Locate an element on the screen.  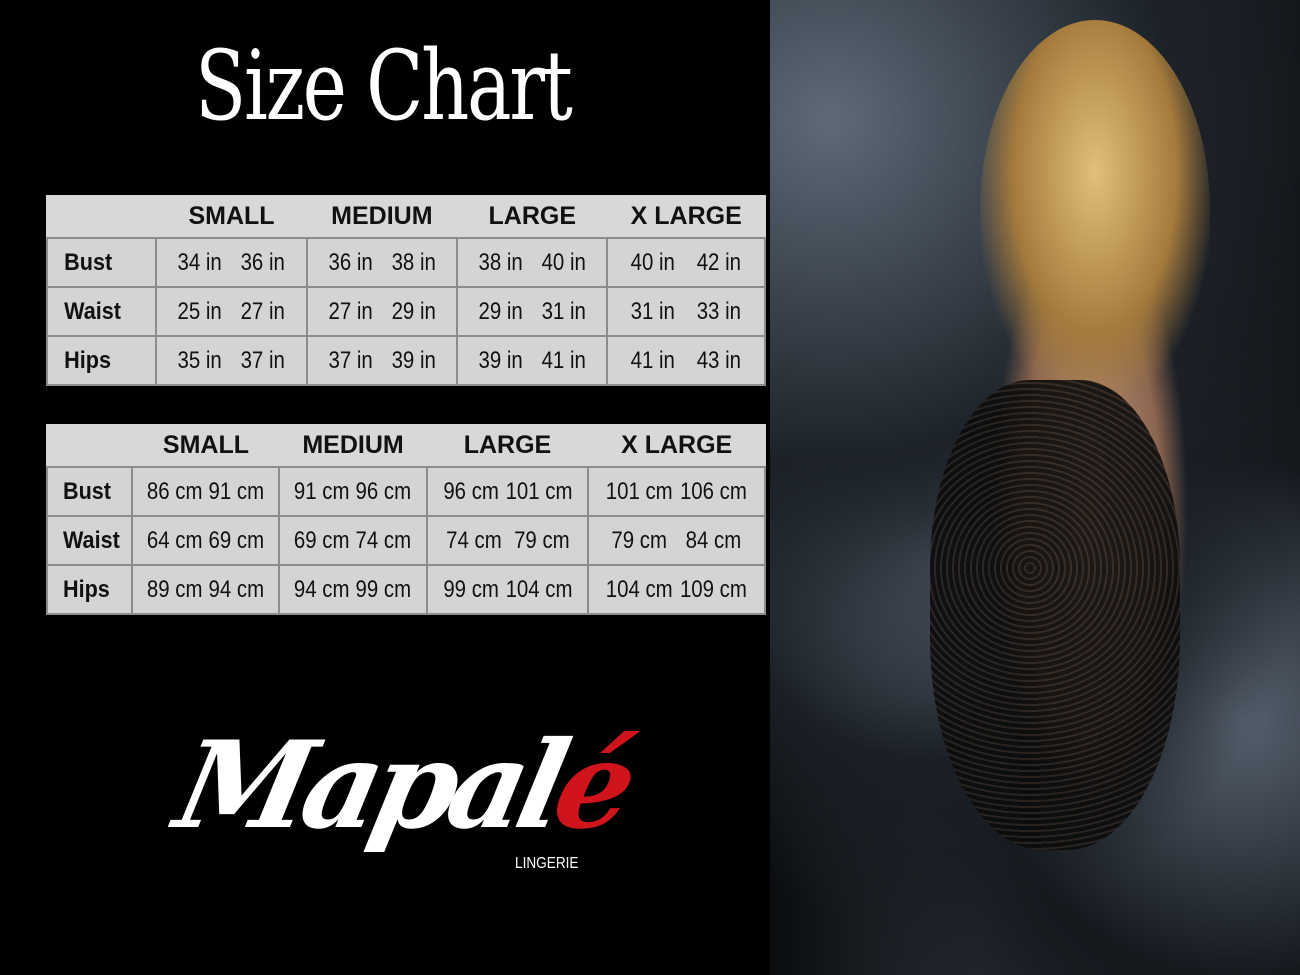
max-value: 31 in is located at coordinates (563, 311).